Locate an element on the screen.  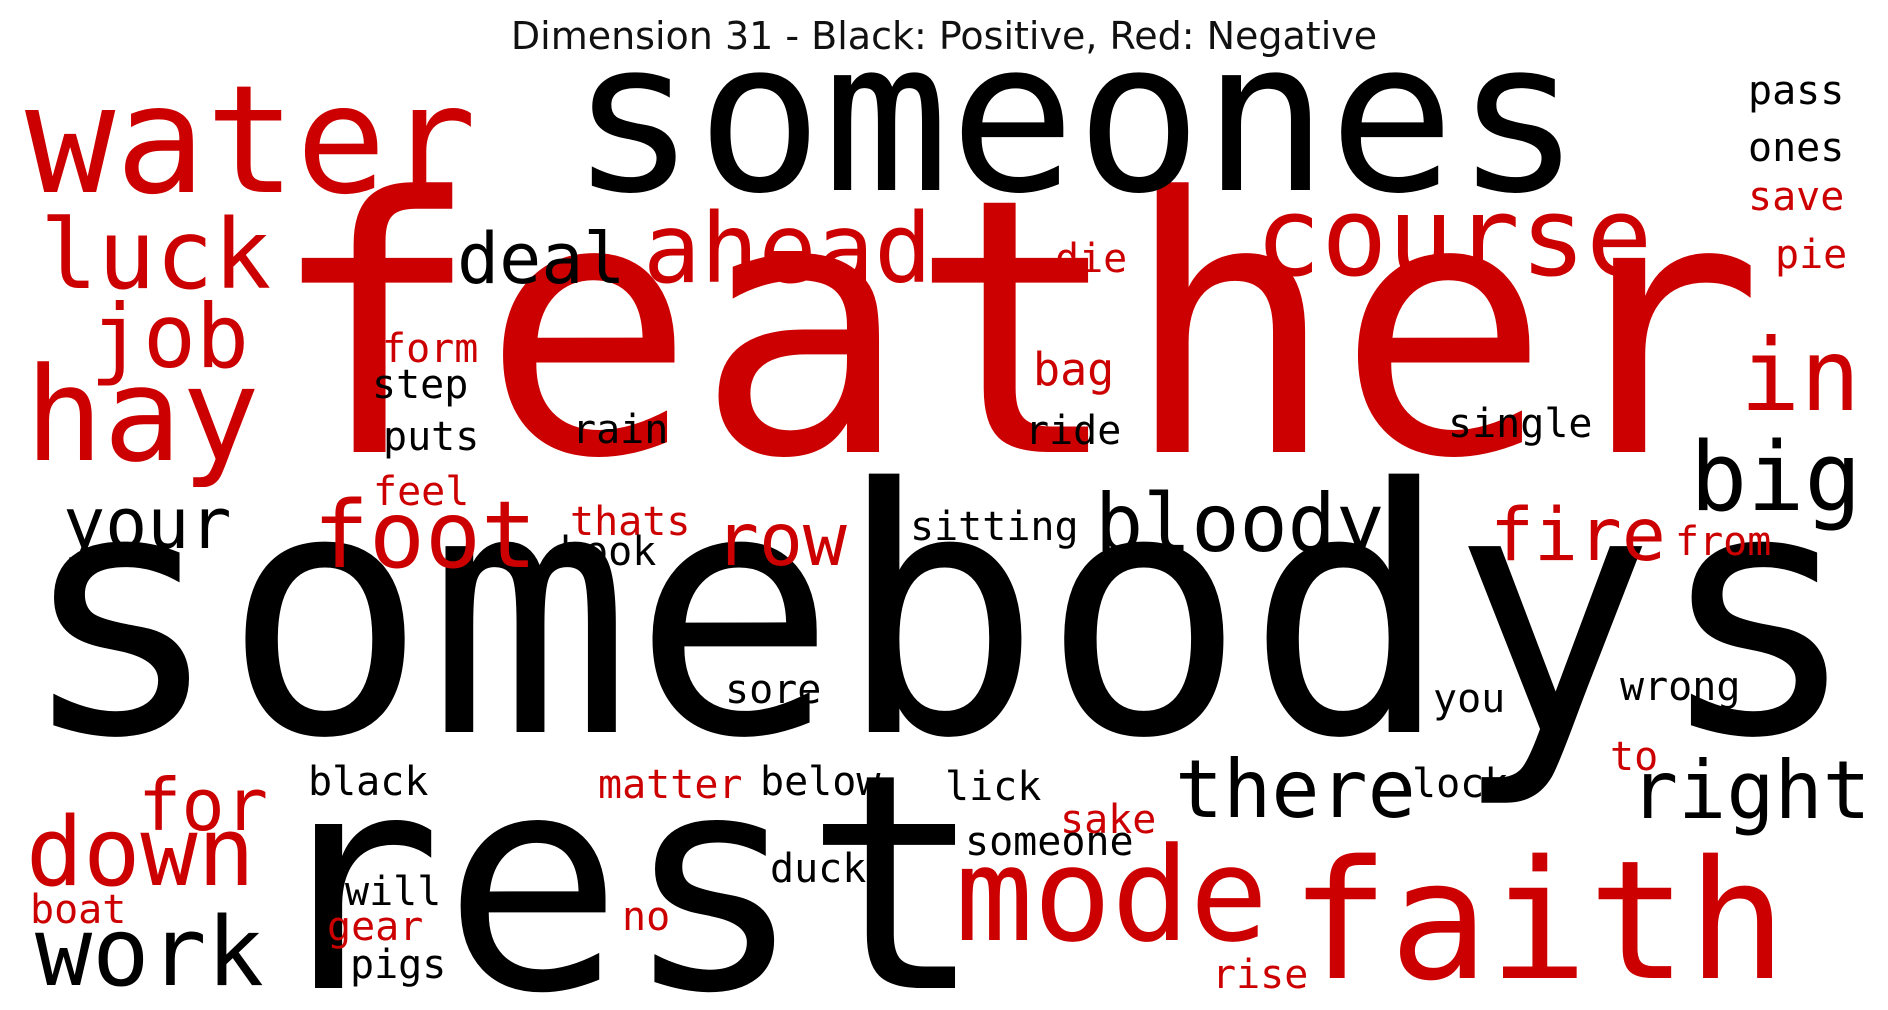
word-your: your is located at coordinates (147, 524).